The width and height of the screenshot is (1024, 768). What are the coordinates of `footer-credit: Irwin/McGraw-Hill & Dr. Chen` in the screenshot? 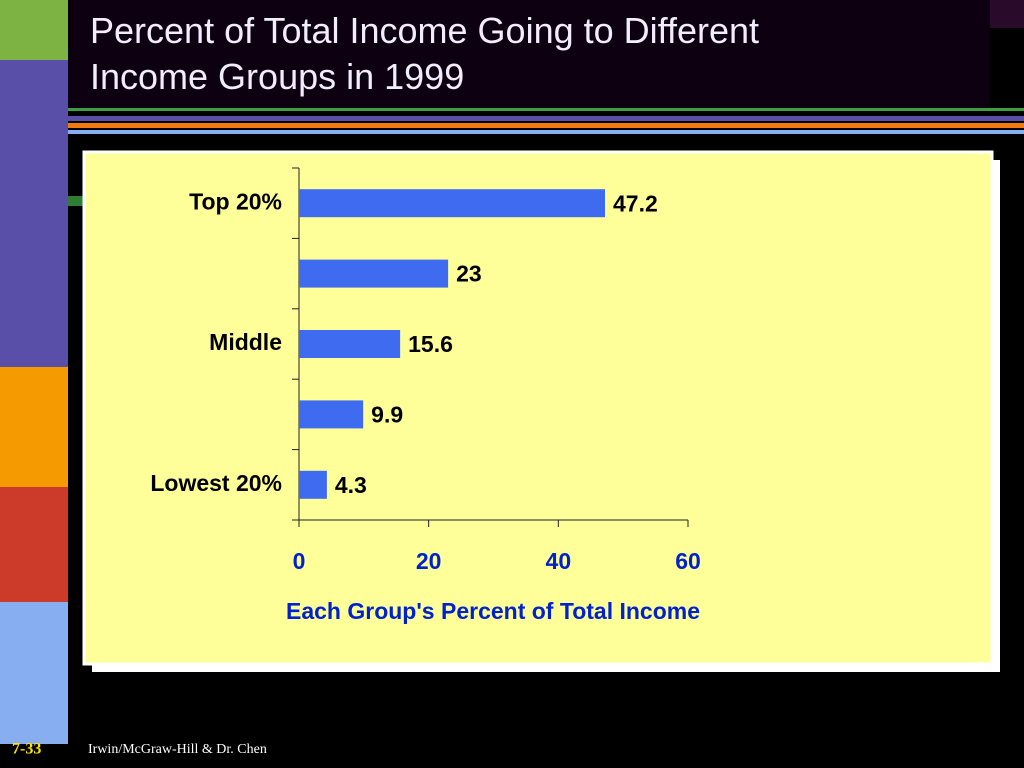 It's located at (177, 749).